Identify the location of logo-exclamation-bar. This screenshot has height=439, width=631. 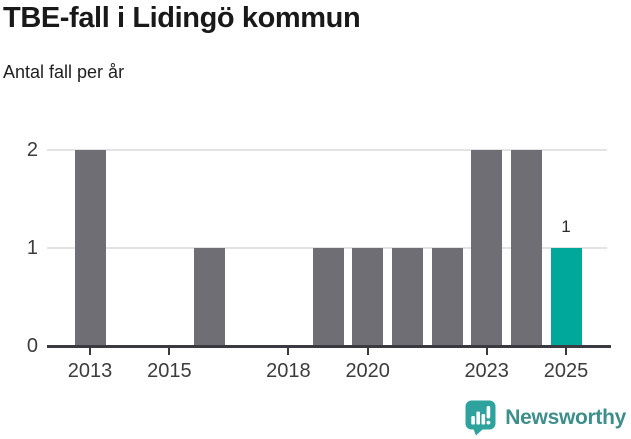
(488, 412).